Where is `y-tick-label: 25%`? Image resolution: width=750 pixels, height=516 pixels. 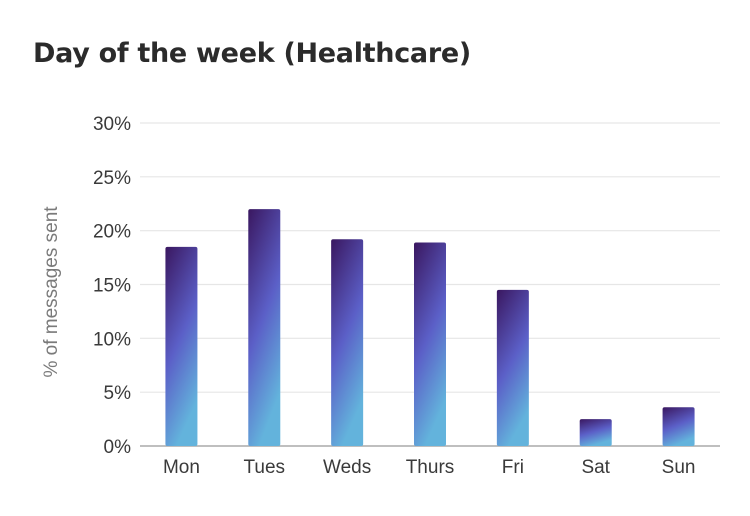 y-tick-label: 25% is located at coordinates (112, 178).